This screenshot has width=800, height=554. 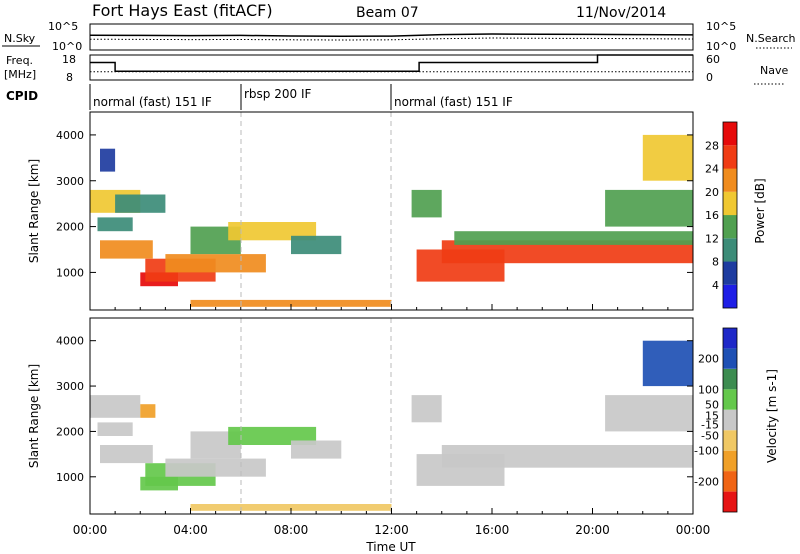 I want to click on freq-label: Freq., so click(x=19, y=60).